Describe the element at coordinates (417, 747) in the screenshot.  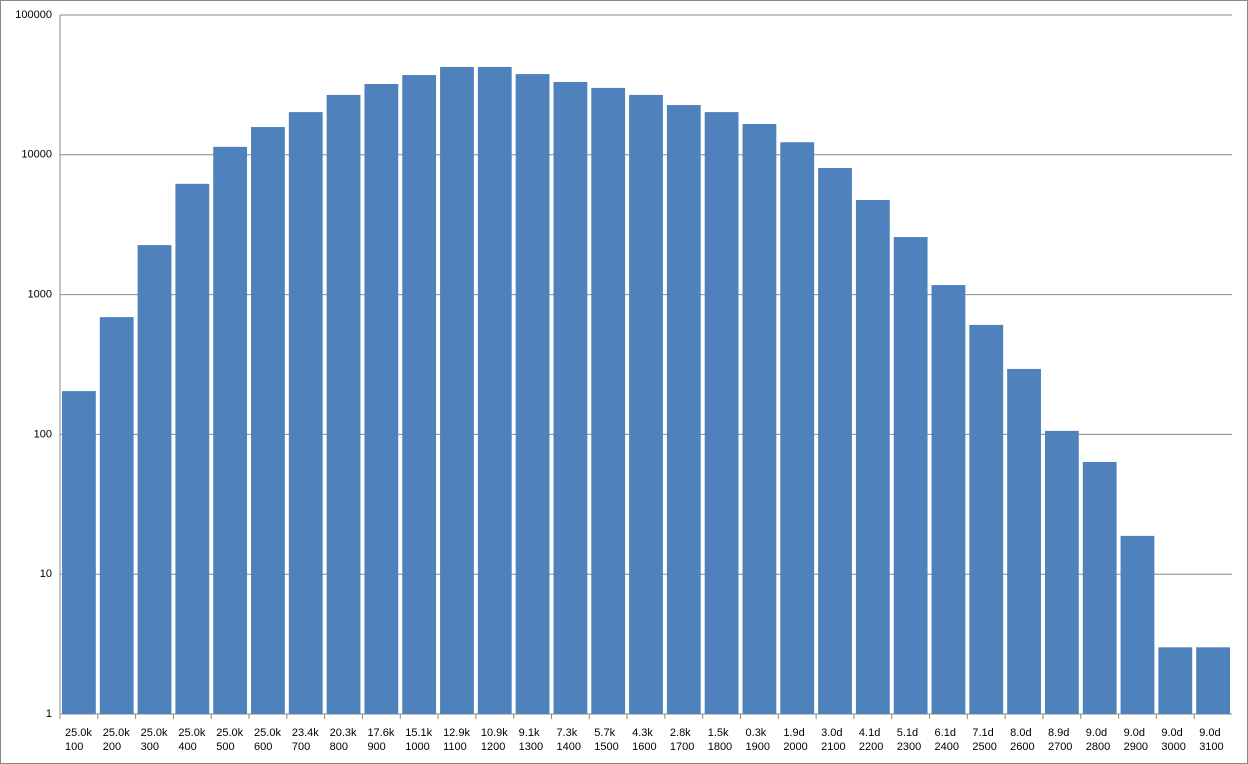
I see `x-tick-label: 1000` at that location.